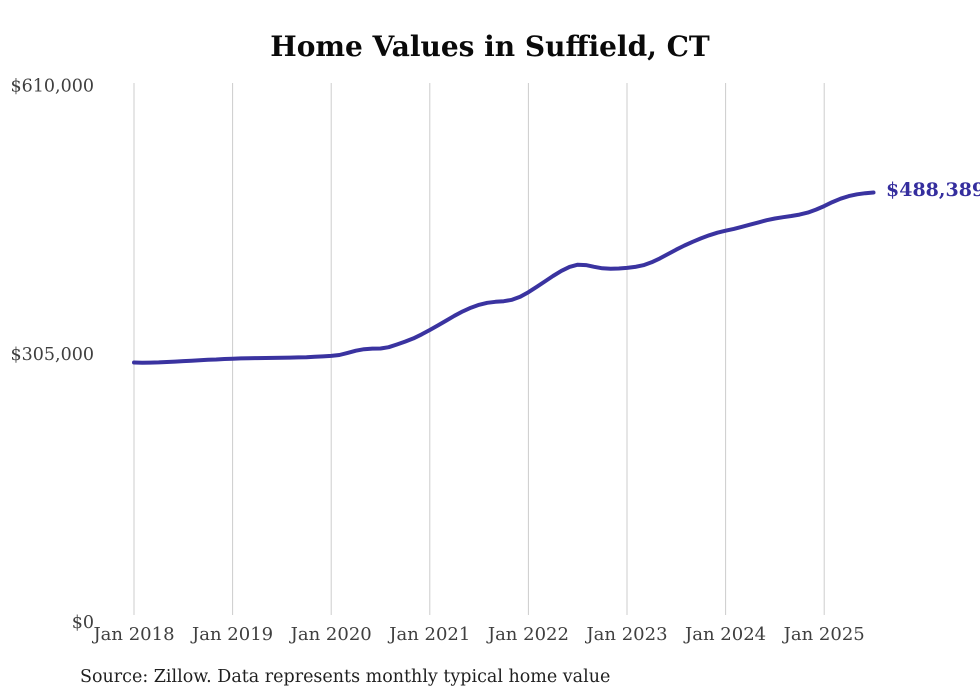 The height and width of the screenshot is (699, 980). What do you see at coordinates (330, 634) in the screenshot?
I see `x-tick-label: Jan 2020` at bounding box center [330, 634].